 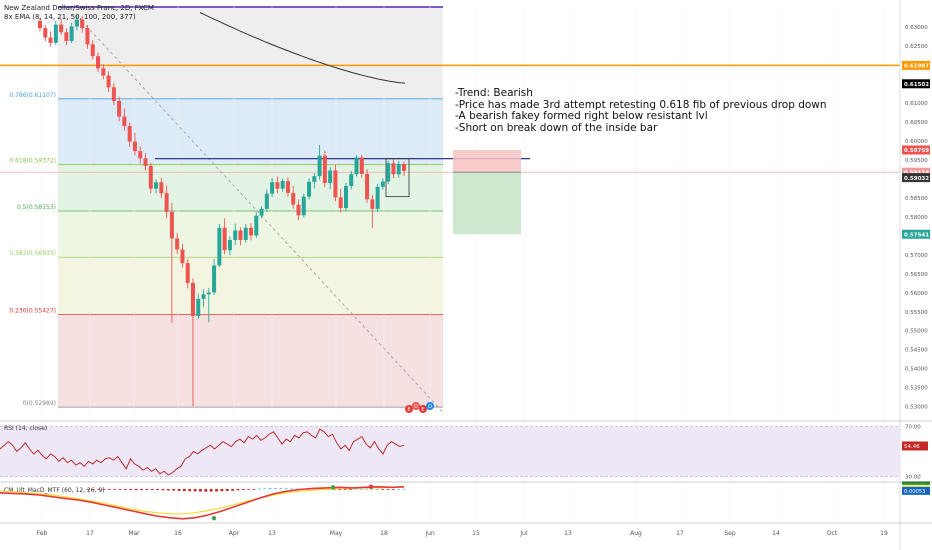 What do you see at coordinates (32, 253) in the screenshot?
I see `fib-label-0.382: 0.382(0.56935)` at bounding box center [32, 253].